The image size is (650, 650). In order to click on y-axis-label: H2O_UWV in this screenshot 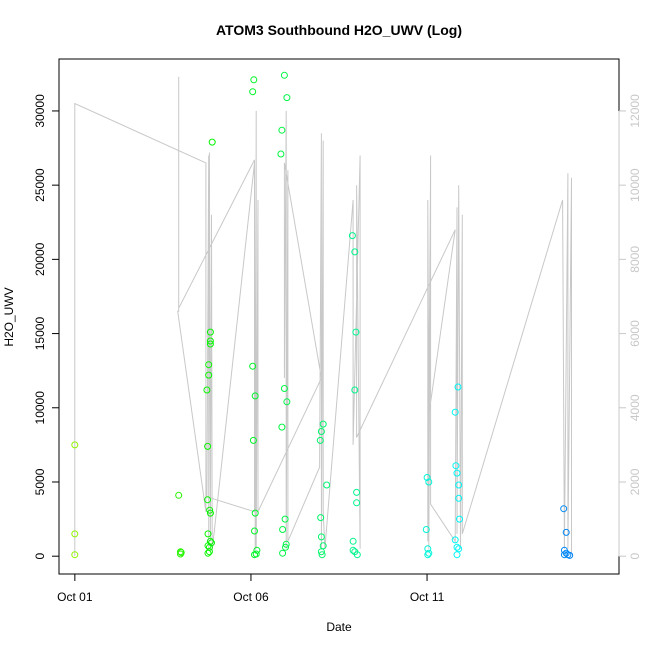, I will do `click(9, 316)`.